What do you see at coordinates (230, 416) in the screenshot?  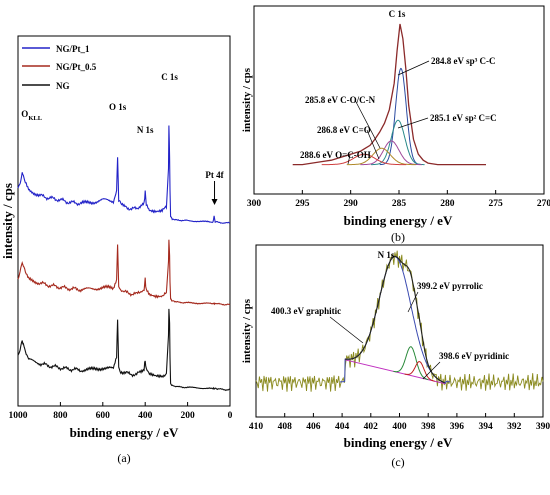 I see `x-axis-a-tick-label: 0` at bounding box center [230, 416].